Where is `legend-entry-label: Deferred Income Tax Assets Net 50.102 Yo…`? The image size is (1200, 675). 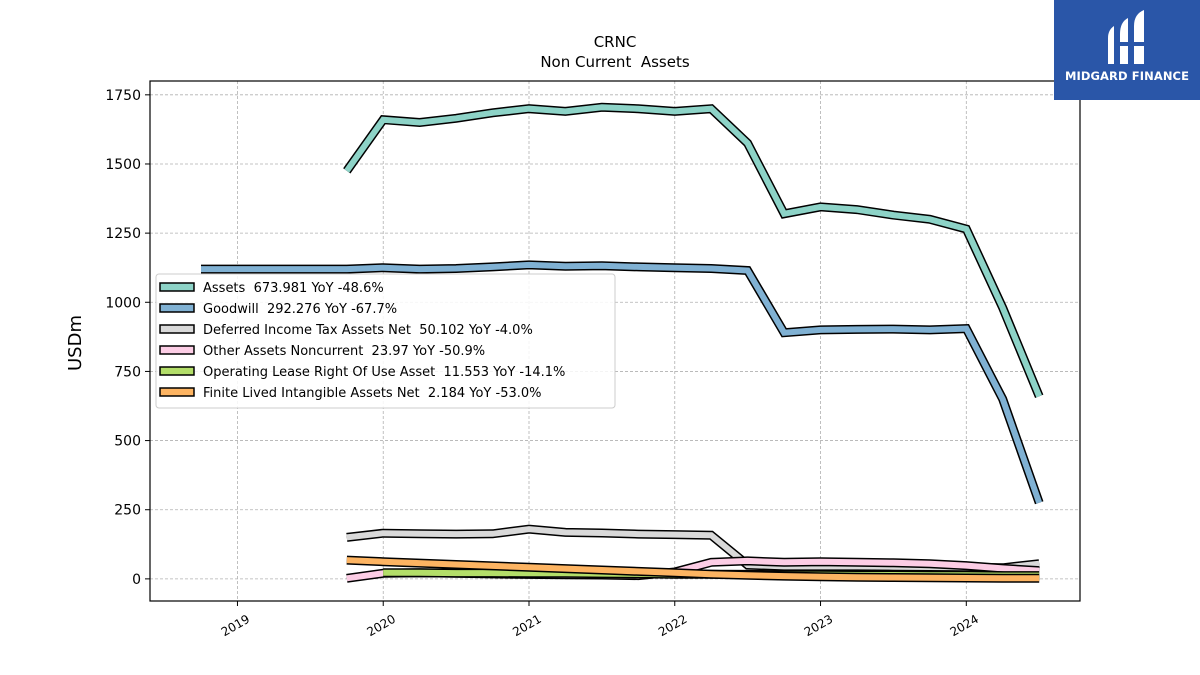
legend-entry-label: Deferred Income Tax Assets Net 50.102 Yo… is located at coordinates (368, 330).